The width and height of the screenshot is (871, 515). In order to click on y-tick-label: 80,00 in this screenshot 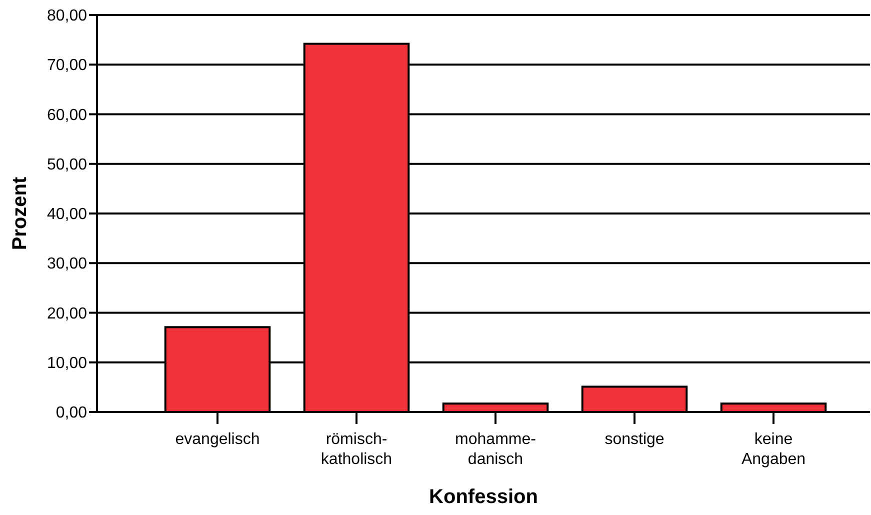, I will do `click(67, 16)`.